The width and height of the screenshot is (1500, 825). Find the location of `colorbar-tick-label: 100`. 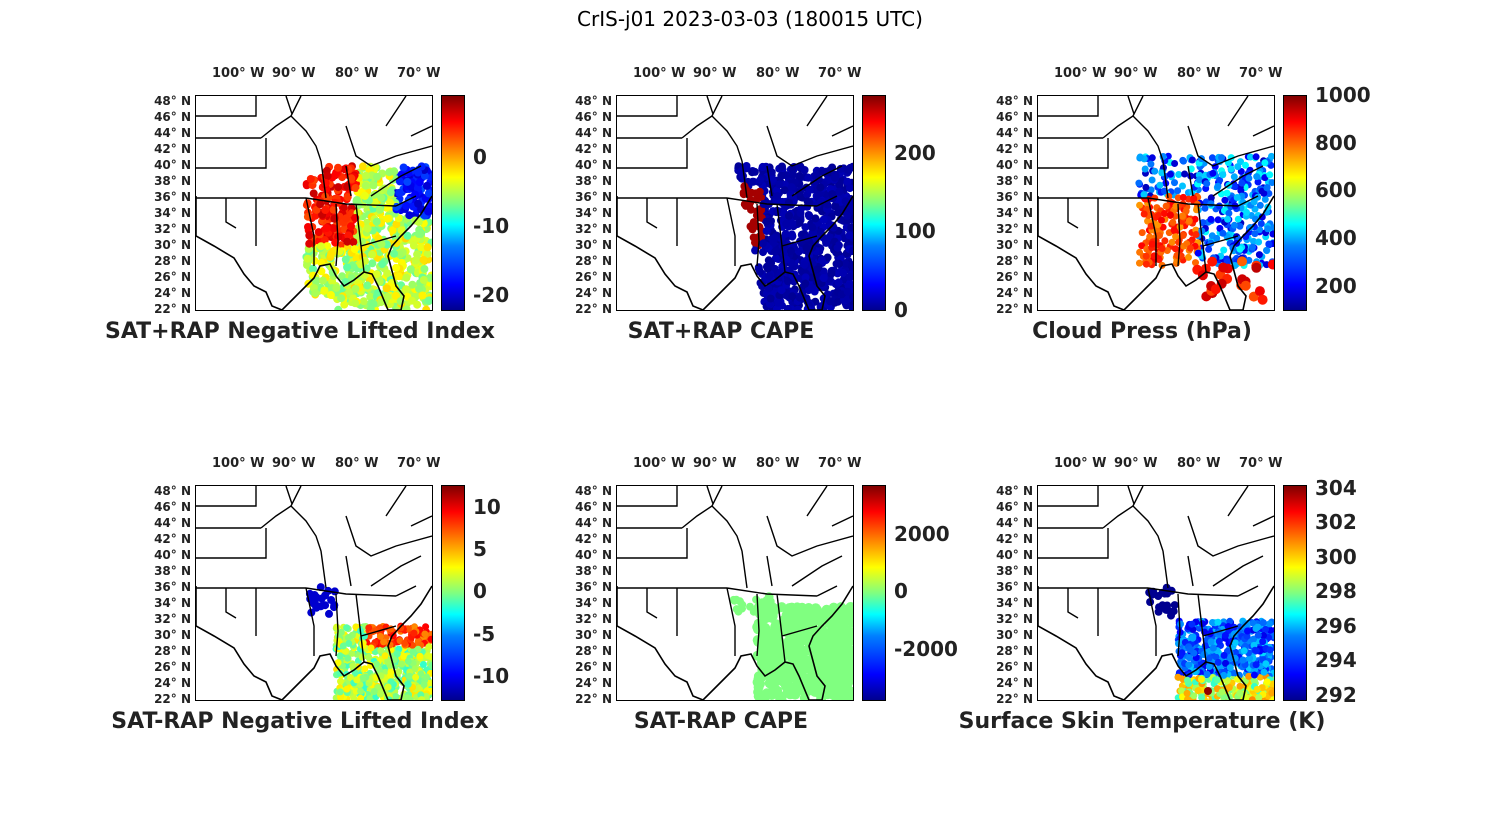

colorbar-tick-label: 100 is located at coordinates (915, 231).